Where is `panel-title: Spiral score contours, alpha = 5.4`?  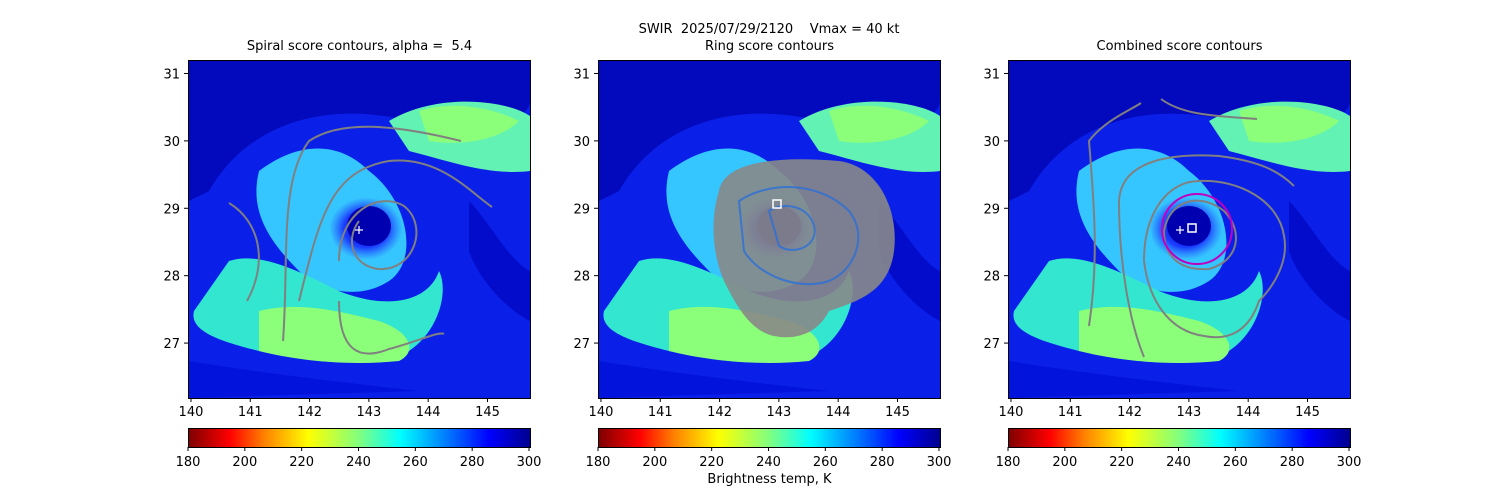 panel-title: Spiral score contours, alpha = 5.4 is located at coordinates (359, 46).